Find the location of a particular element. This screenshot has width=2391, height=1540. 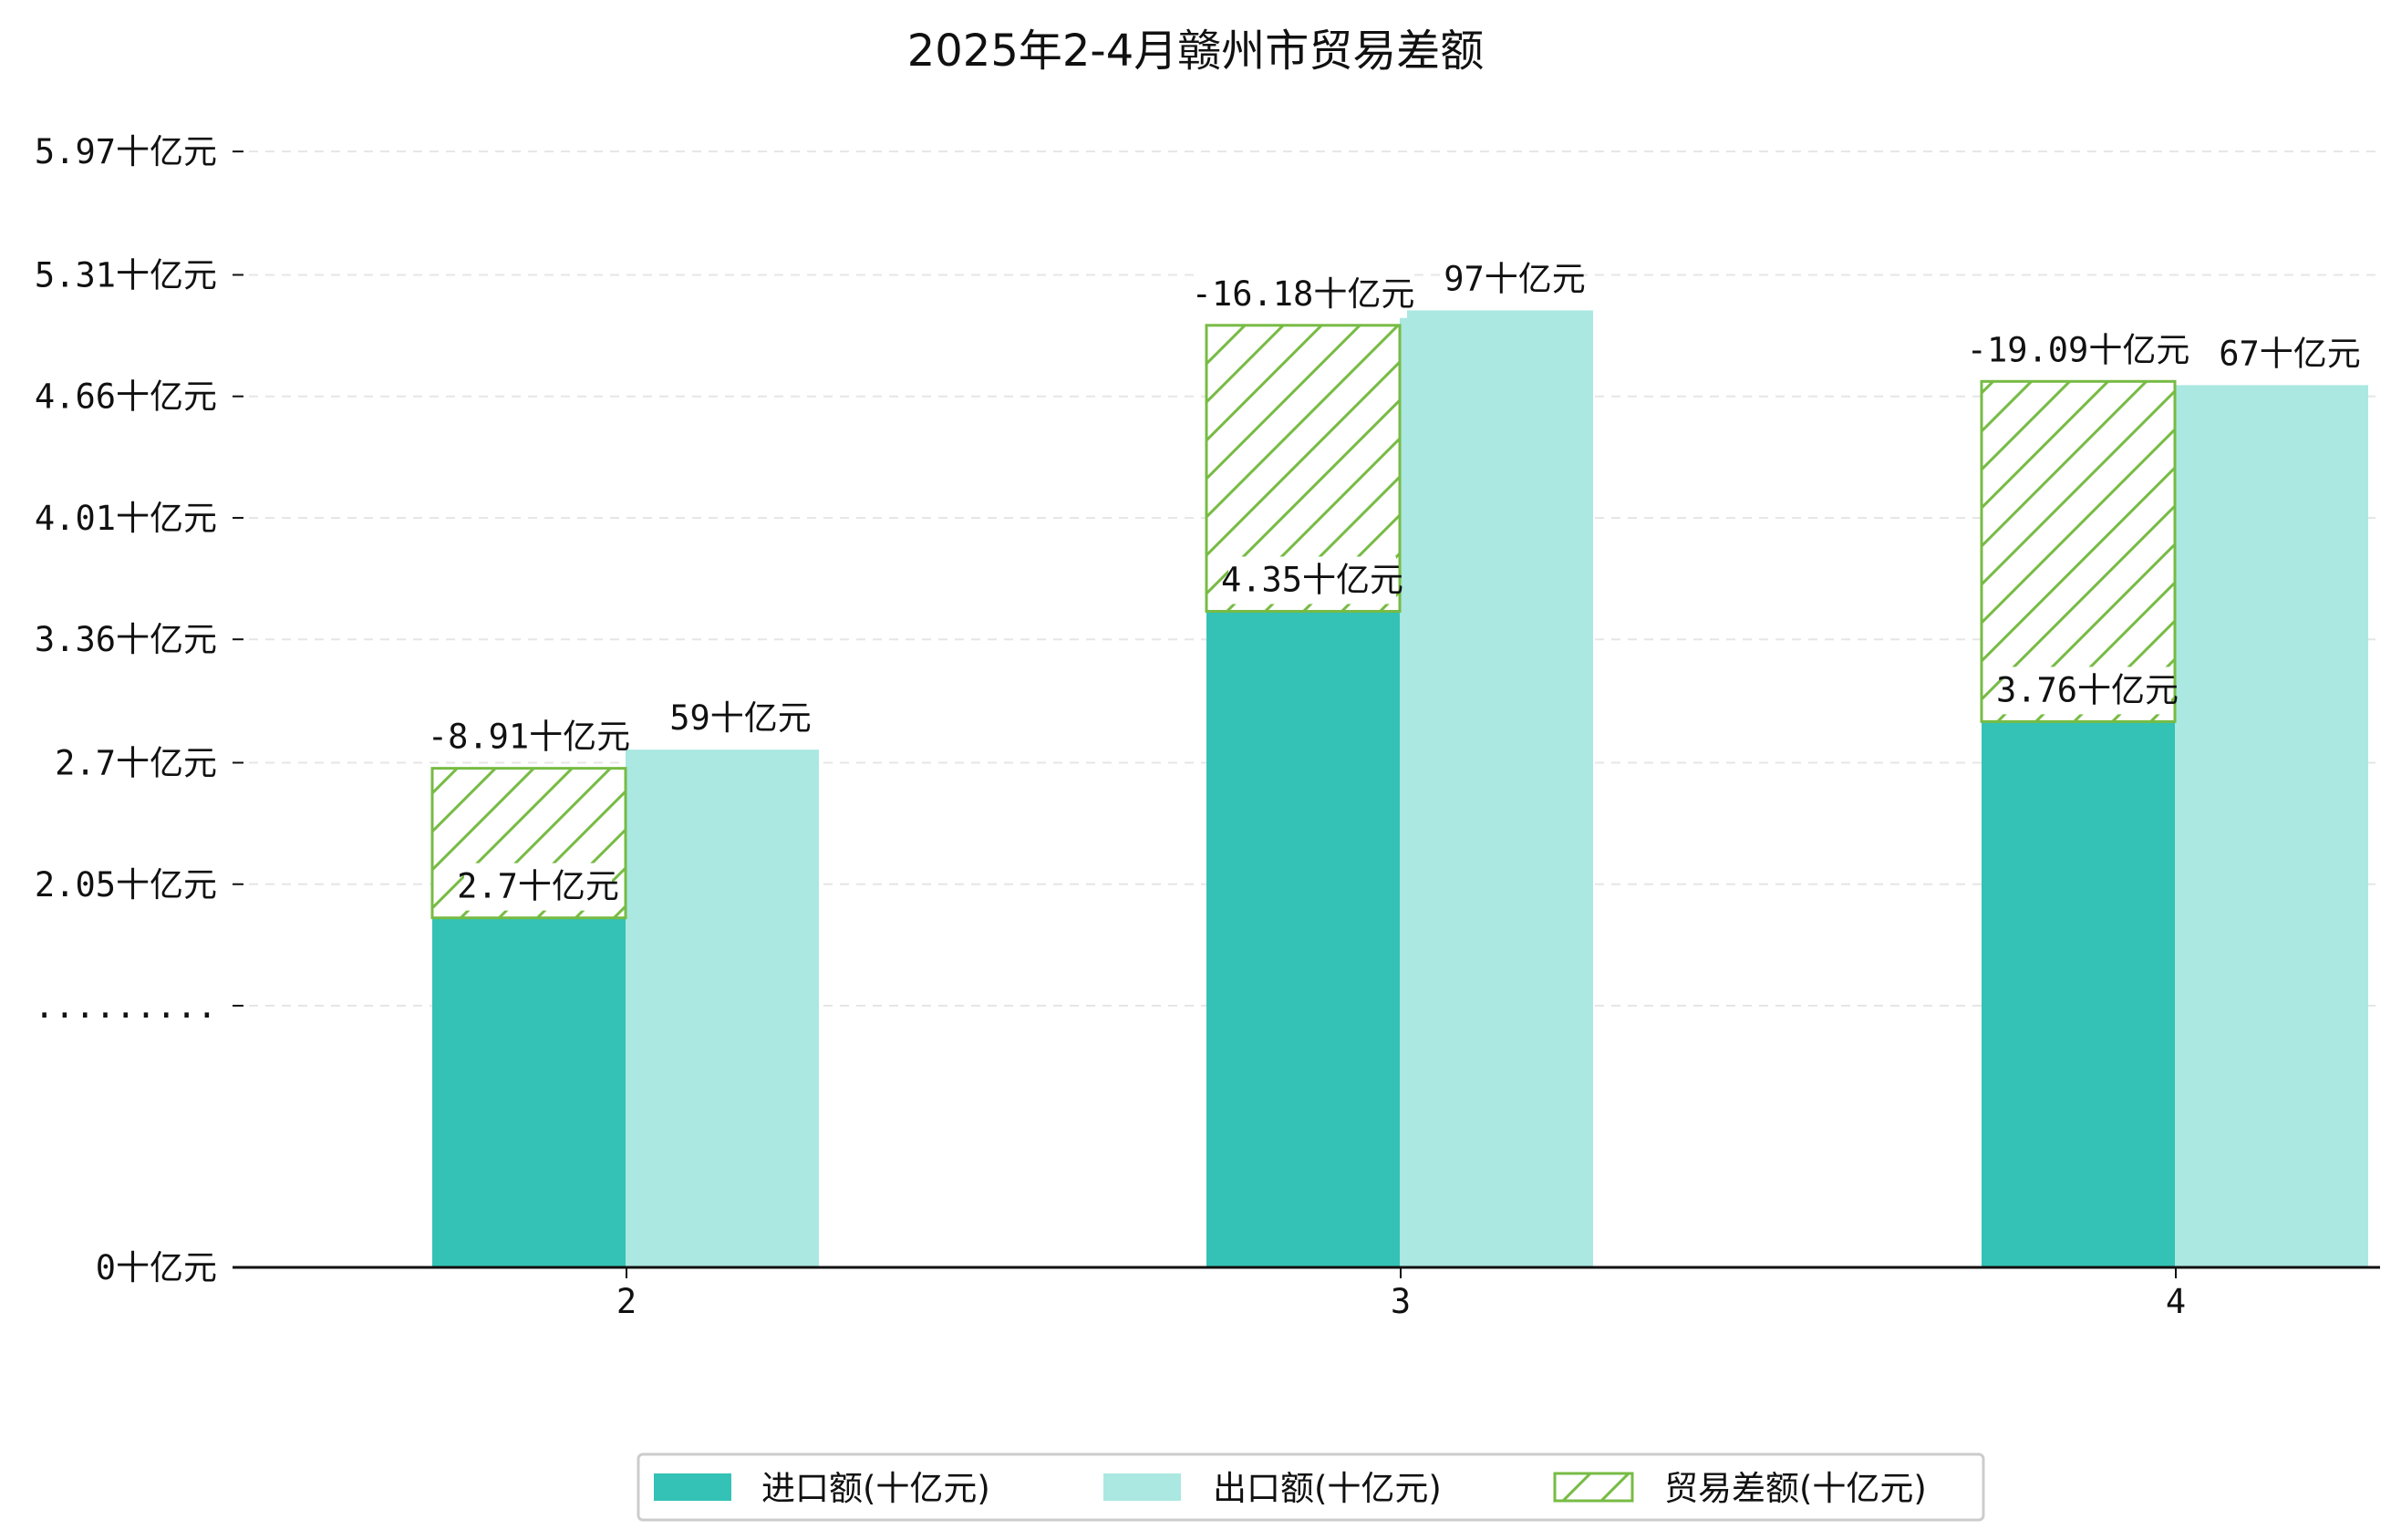

chart-title: 2025年2-4月赣州市贸易差额 is located at coordinates (1196, 51).